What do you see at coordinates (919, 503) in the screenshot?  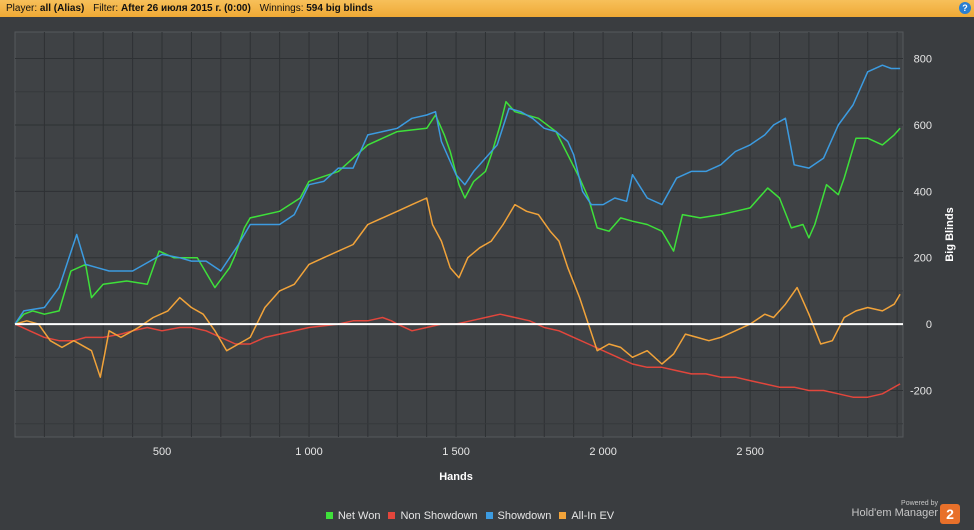 I see `powered-by-text: Powered by` at bounding box center [919, 503].